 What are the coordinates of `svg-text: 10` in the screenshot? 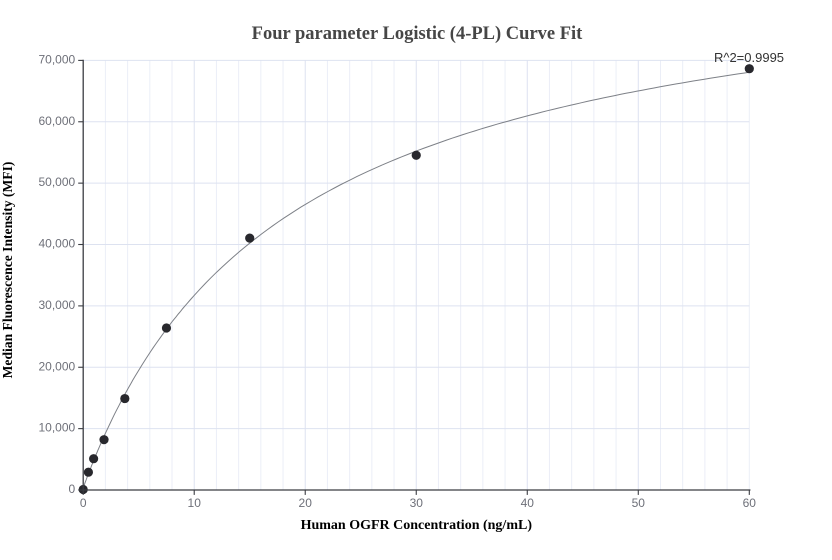 It's located at (195, 503).